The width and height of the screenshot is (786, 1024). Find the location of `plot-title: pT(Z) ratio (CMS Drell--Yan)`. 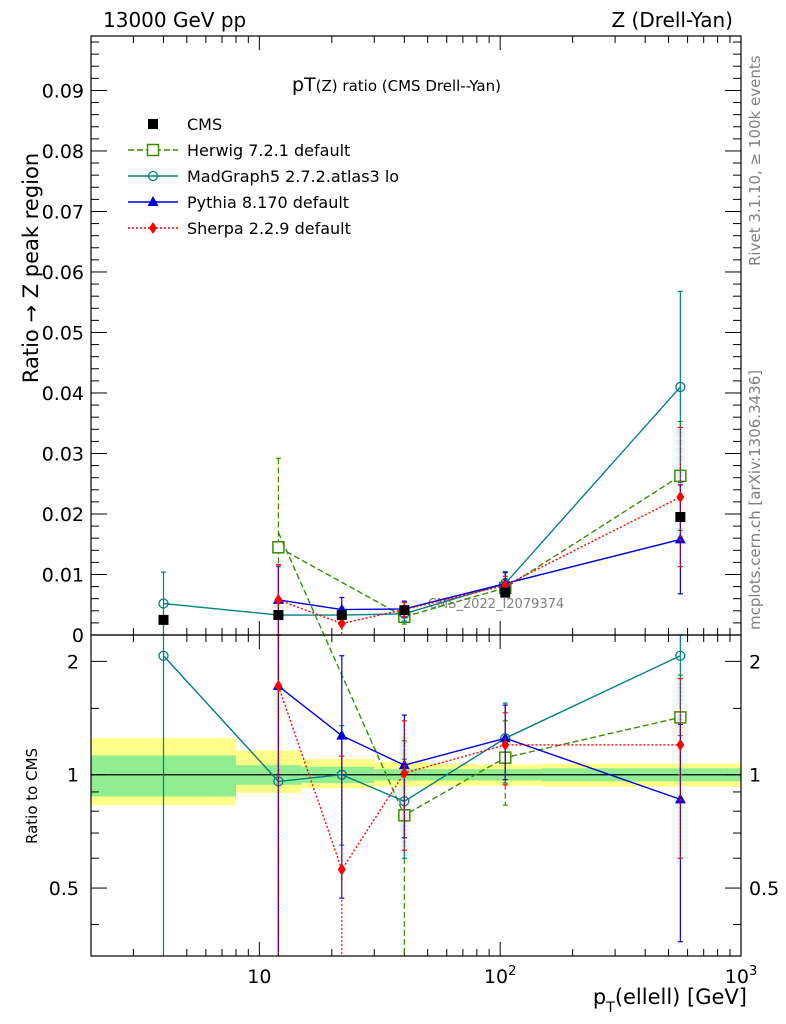

plot-title: pT(Z) ratio (CMS Drell--Yan) is located at coordinates (396, 85).